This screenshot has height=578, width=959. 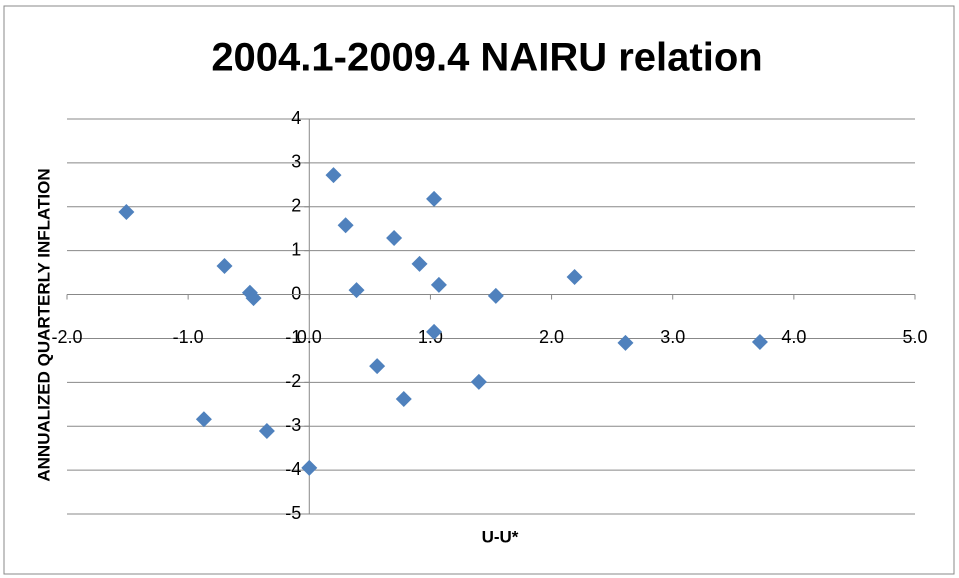 What do you see at coordinates (486, 58) in the screenshot?
I see `chart-title: 2004.1-2009.4 NAIRU relation` at bounding box center [486, 58].